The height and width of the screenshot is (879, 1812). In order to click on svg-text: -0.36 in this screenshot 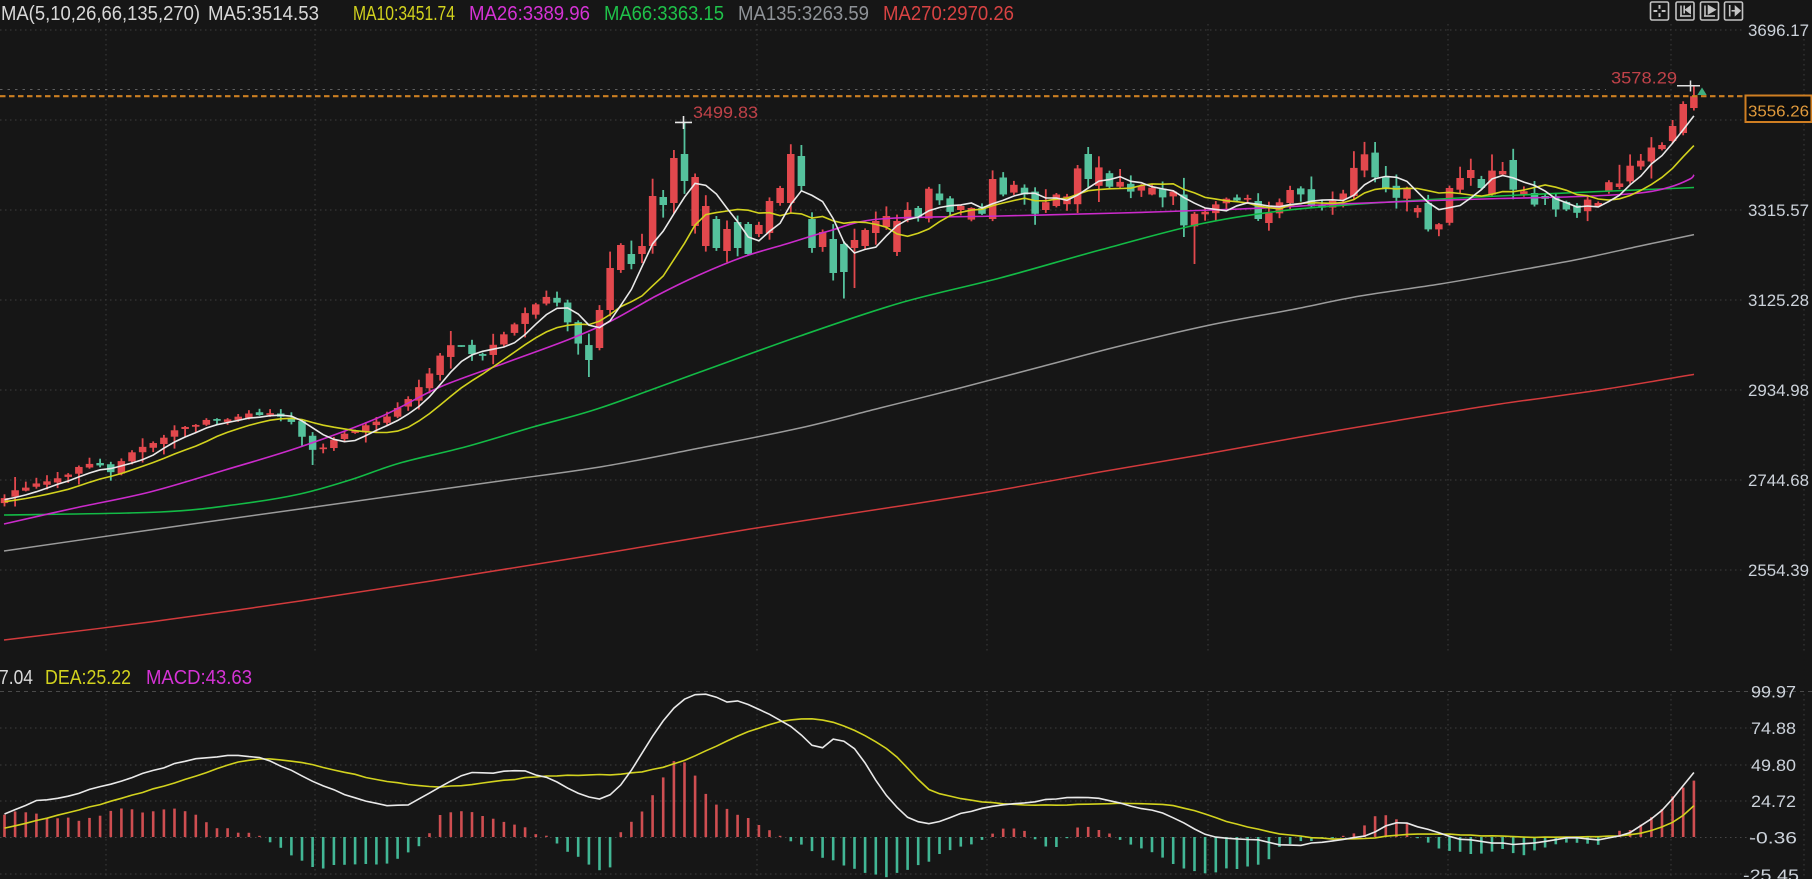, I will do `click(1773, 838)`.